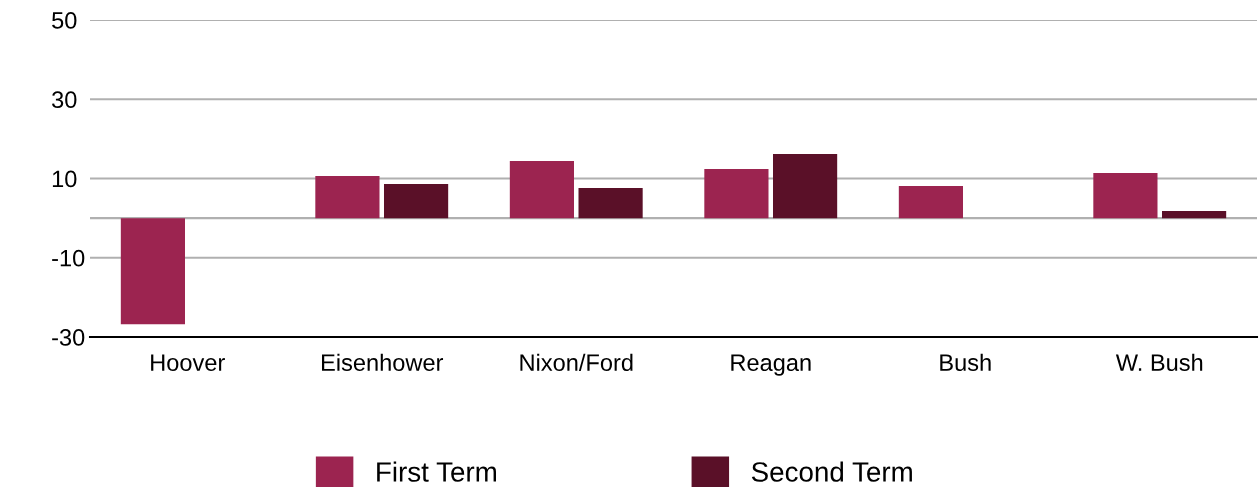 This screenshot has width=1259, height=487. What do you see at coordinates (965, 362) in the screenshot?
I see `x-tick-label: Bush` at bounding box center [965, 362].